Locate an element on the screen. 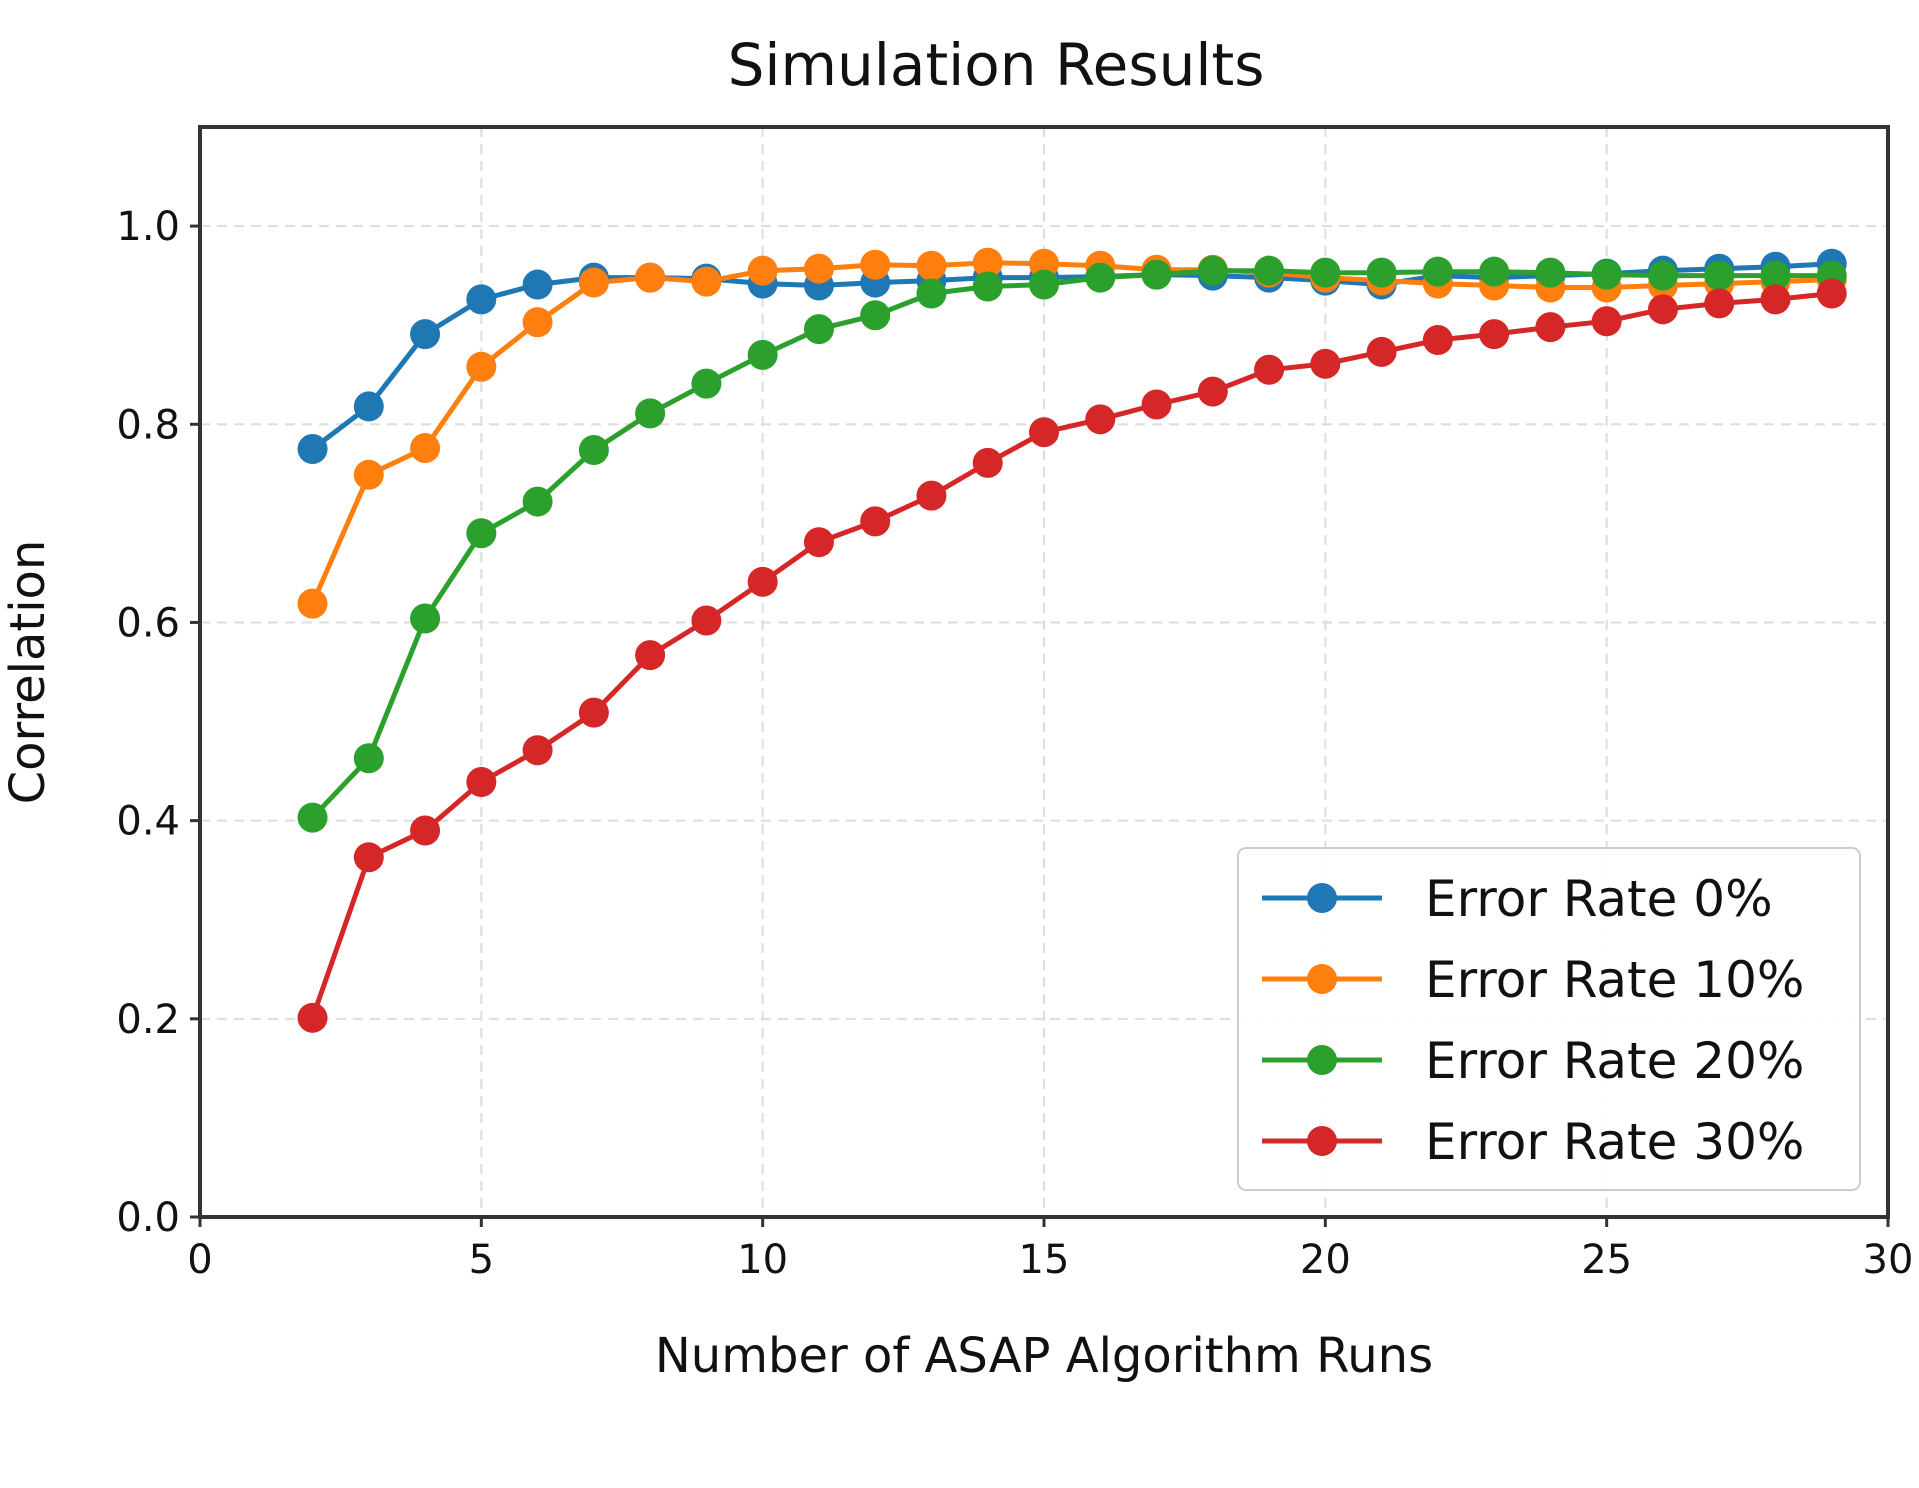 The height and width of the screenshot is (1488, 1919). legend-label-3: Error Rate 30% is located at coordinates (1614, 1142).